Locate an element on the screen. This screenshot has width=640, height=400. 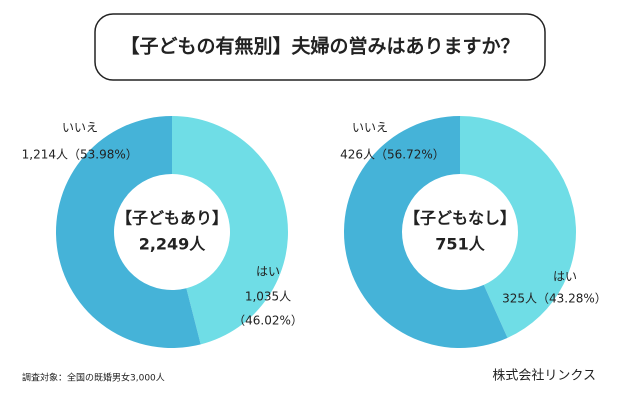
center-total: 2,249人 is located at coordinates (173, 244).